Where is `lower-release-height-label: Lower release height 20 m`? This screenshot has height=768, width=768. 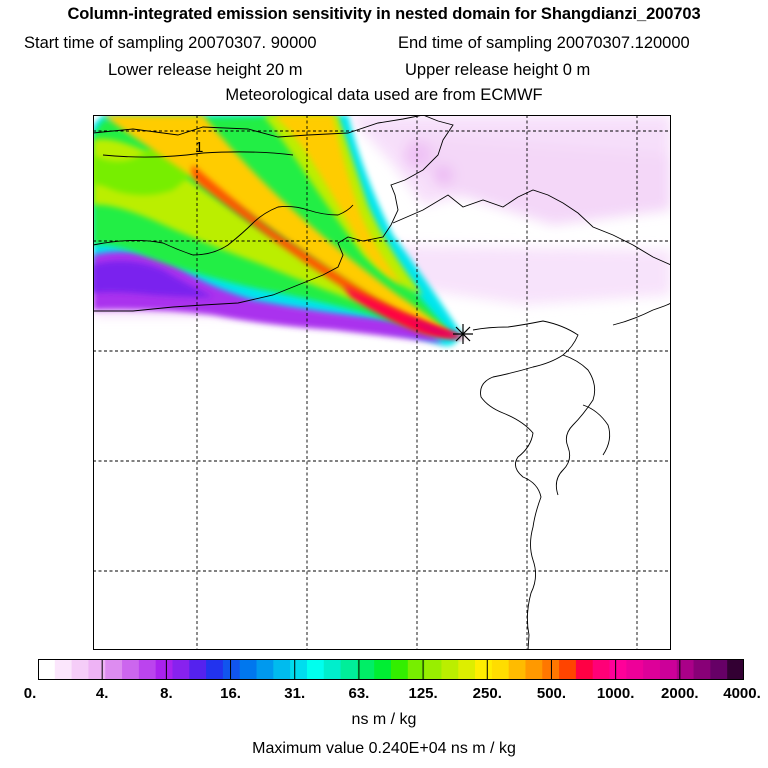 lower-release-height-label: Lower release height 20 m is located at coordinates (205, 70).